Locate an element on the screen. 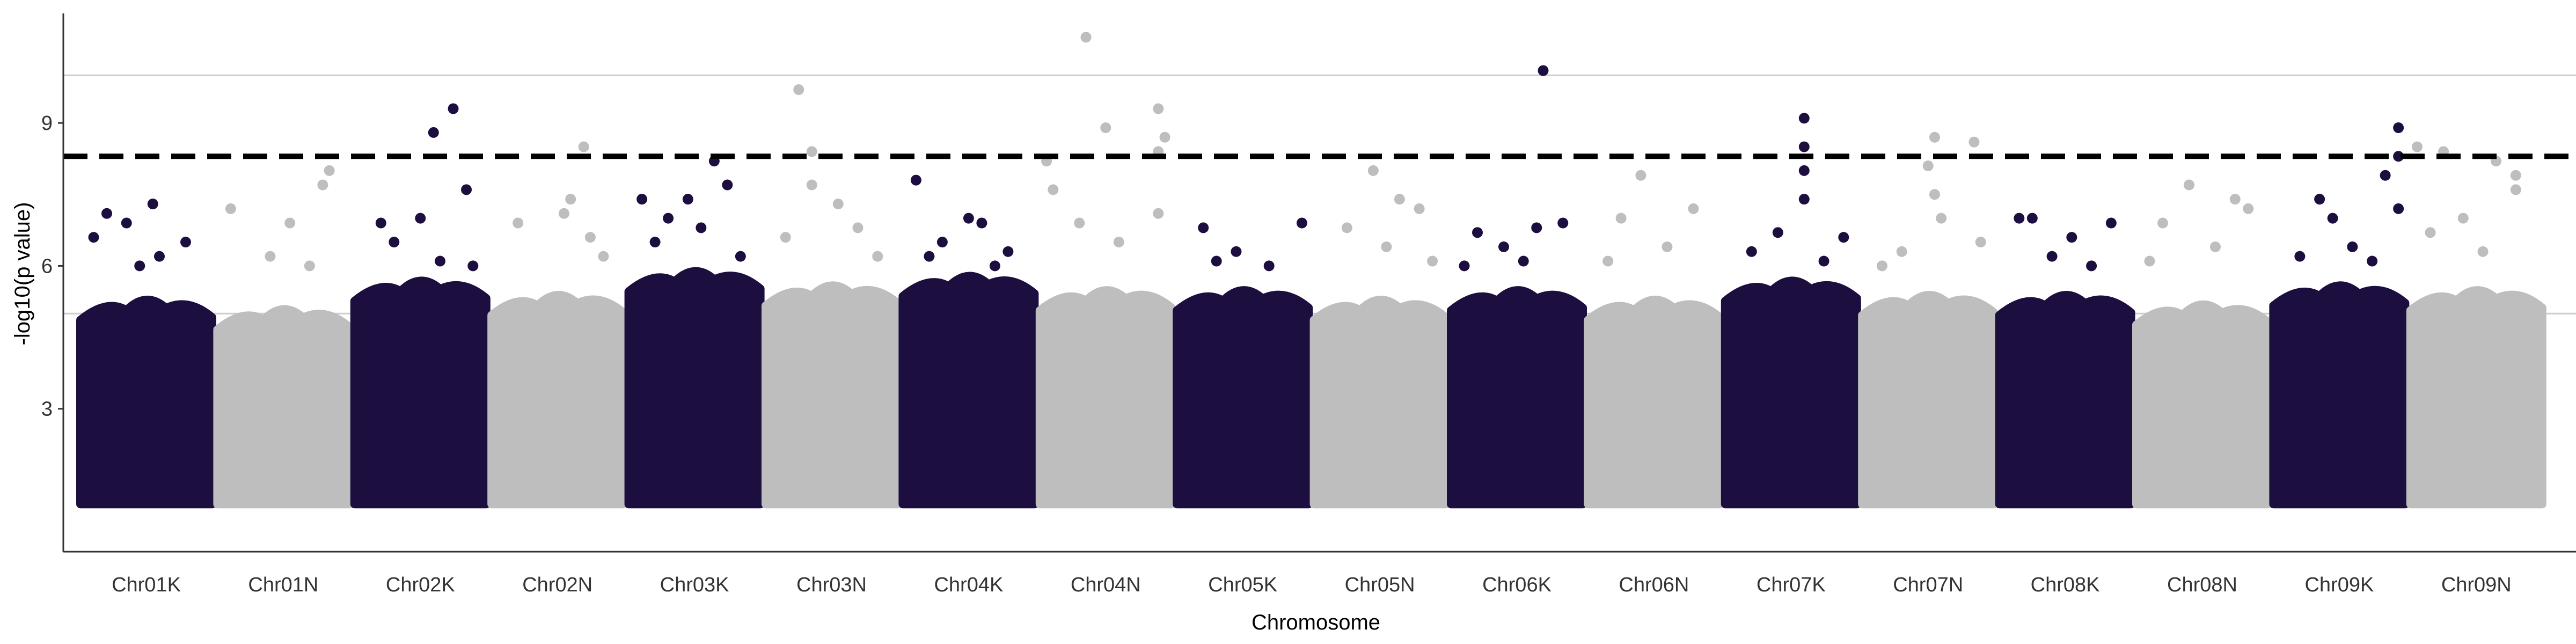  chromosome-band-Chr01N is located at coordinates (283, 407).